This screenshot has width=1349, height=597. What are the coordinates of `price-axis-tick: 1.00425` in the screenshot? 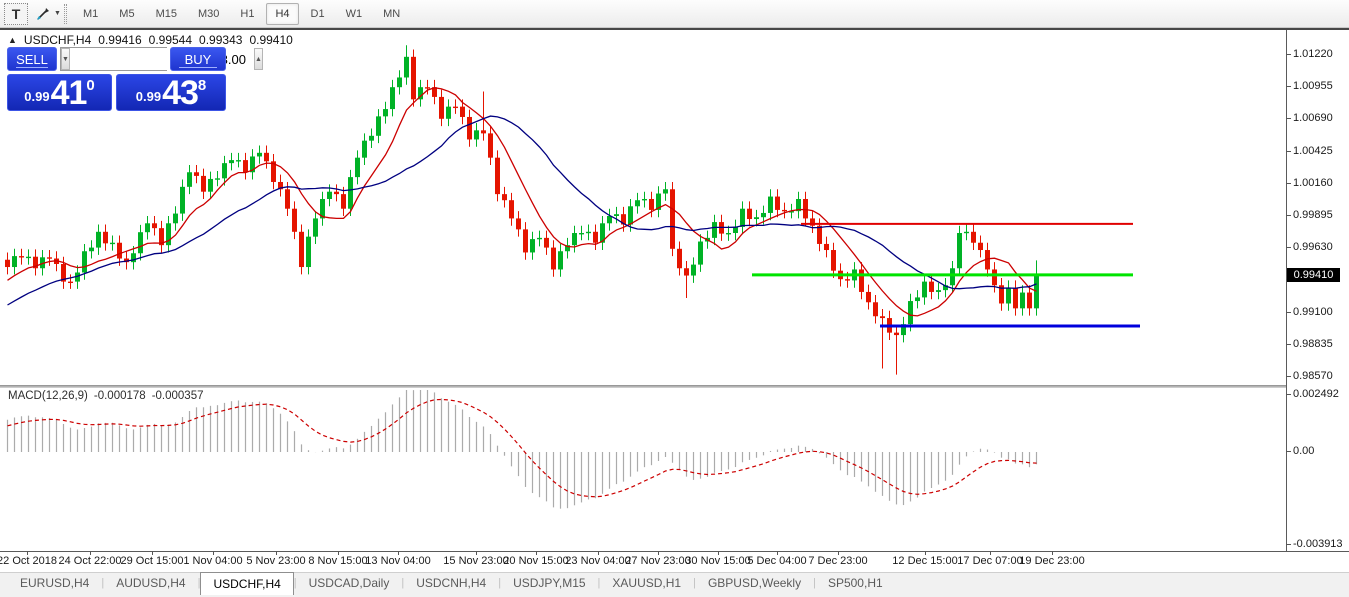 It's located at (1309, 150).